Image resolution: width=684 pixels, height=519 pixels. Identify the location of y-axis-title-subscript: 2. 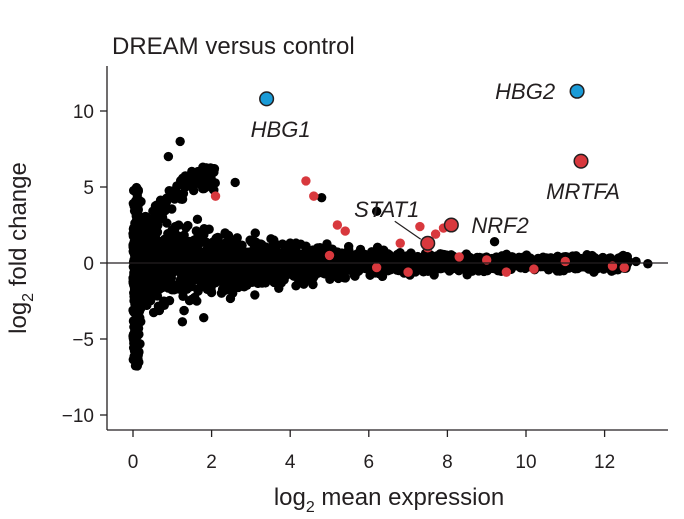
(28, 297).